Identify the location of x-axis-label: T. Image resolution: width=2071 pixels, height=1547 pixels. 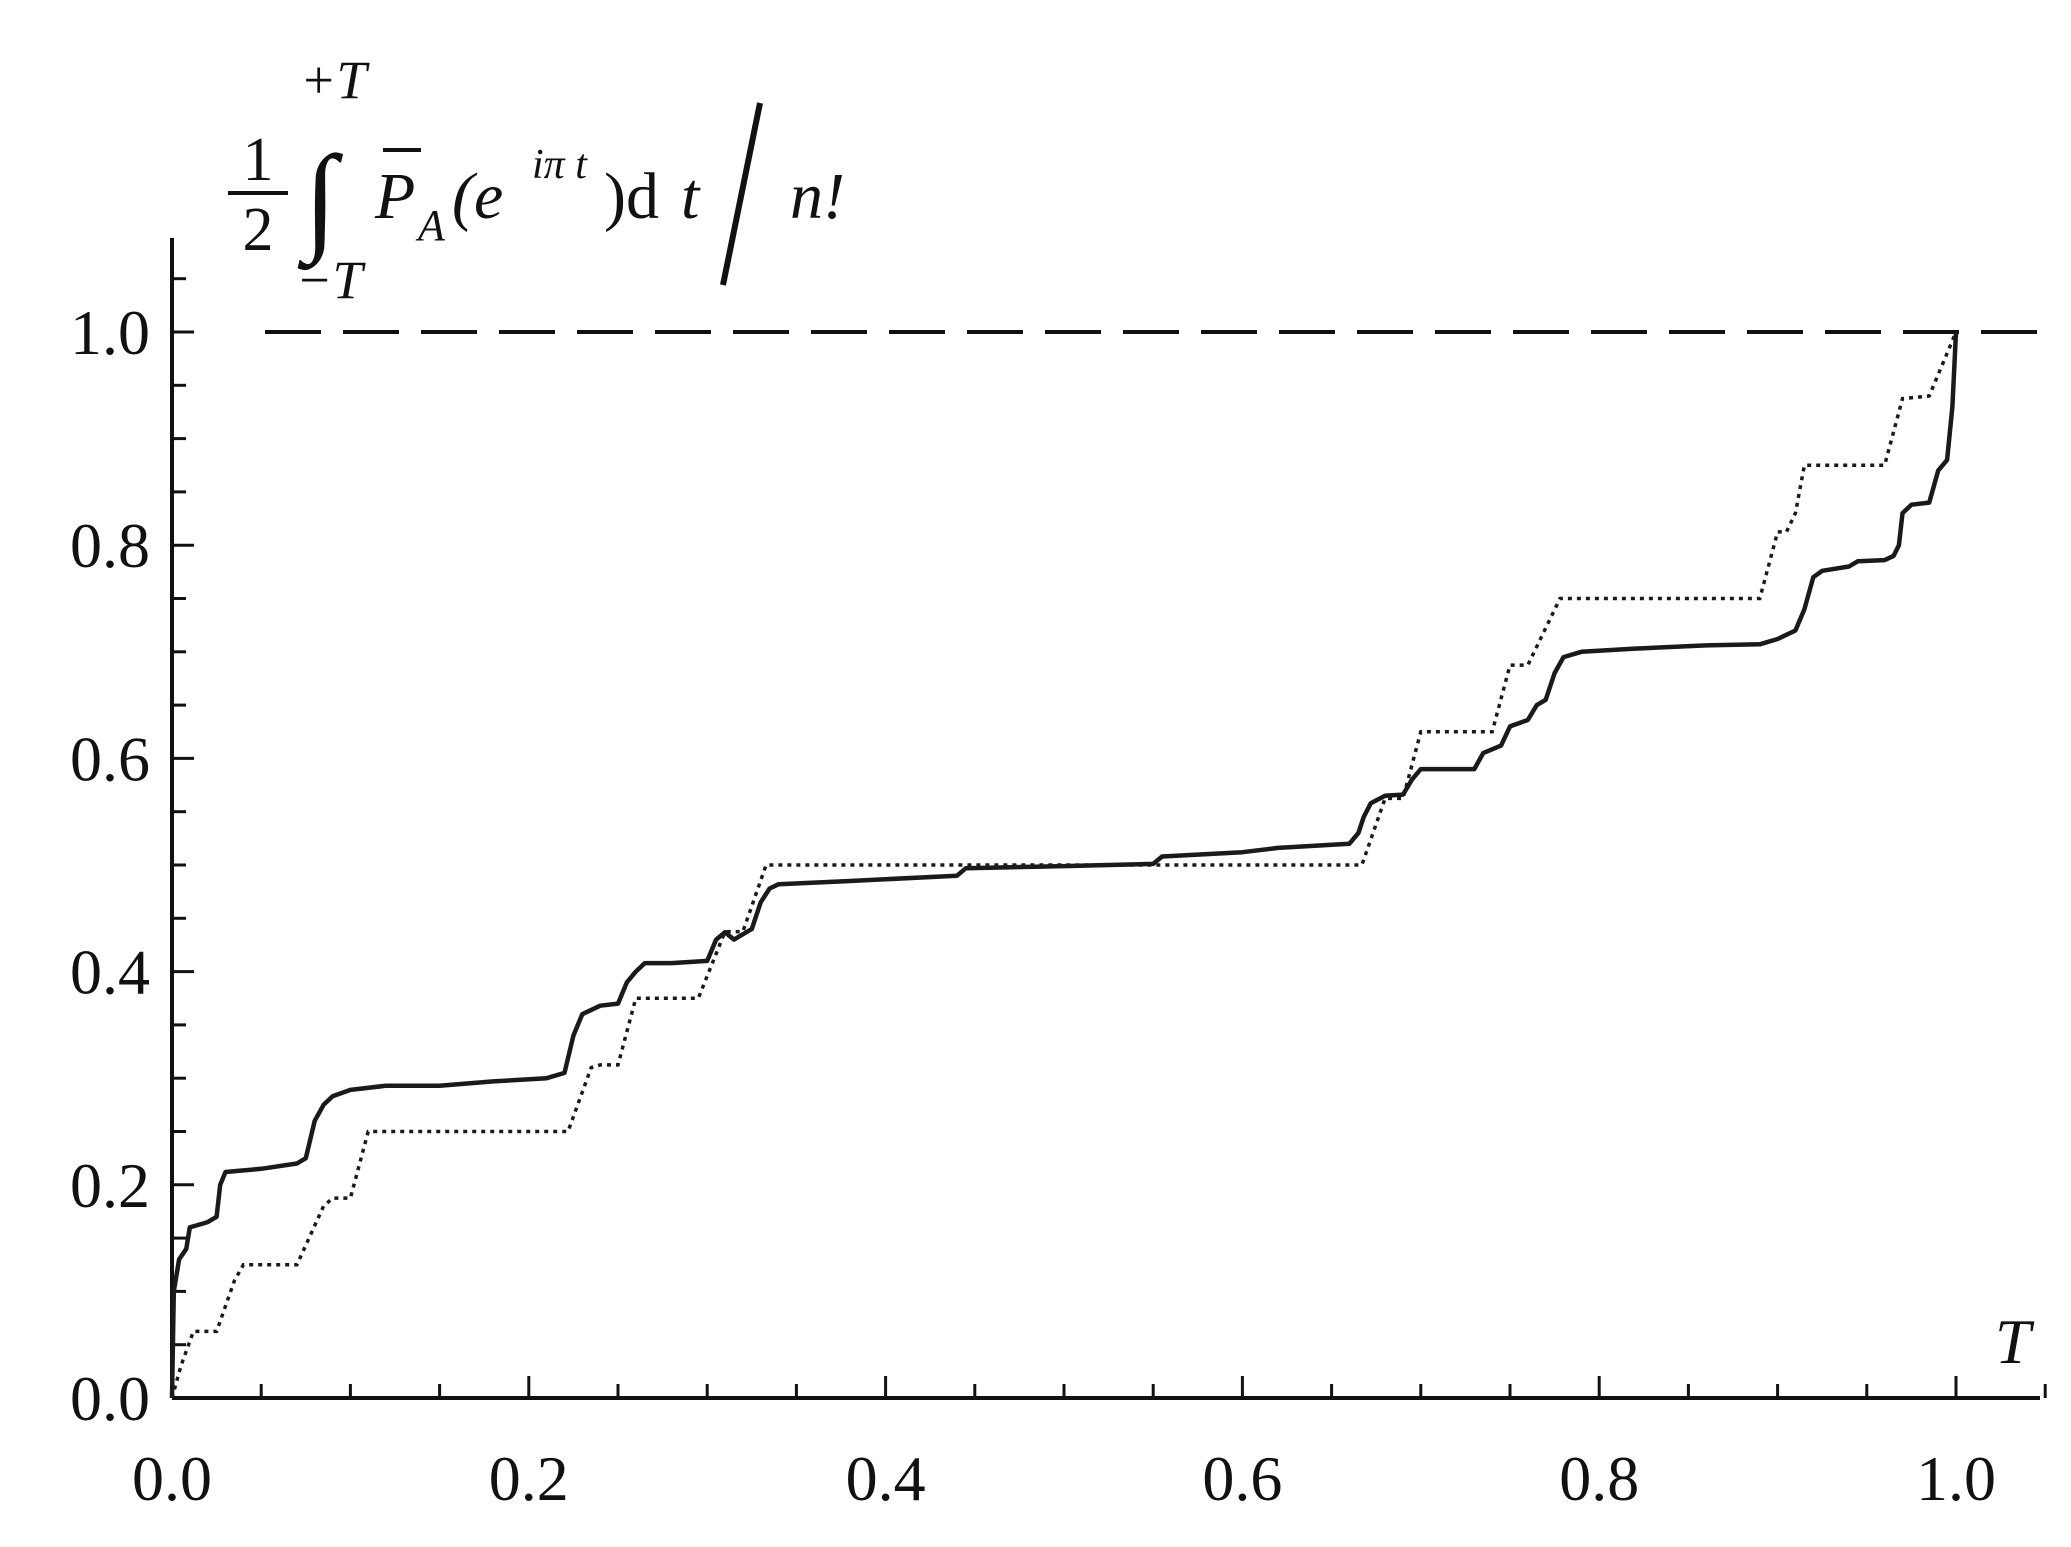
(2015, 1341).